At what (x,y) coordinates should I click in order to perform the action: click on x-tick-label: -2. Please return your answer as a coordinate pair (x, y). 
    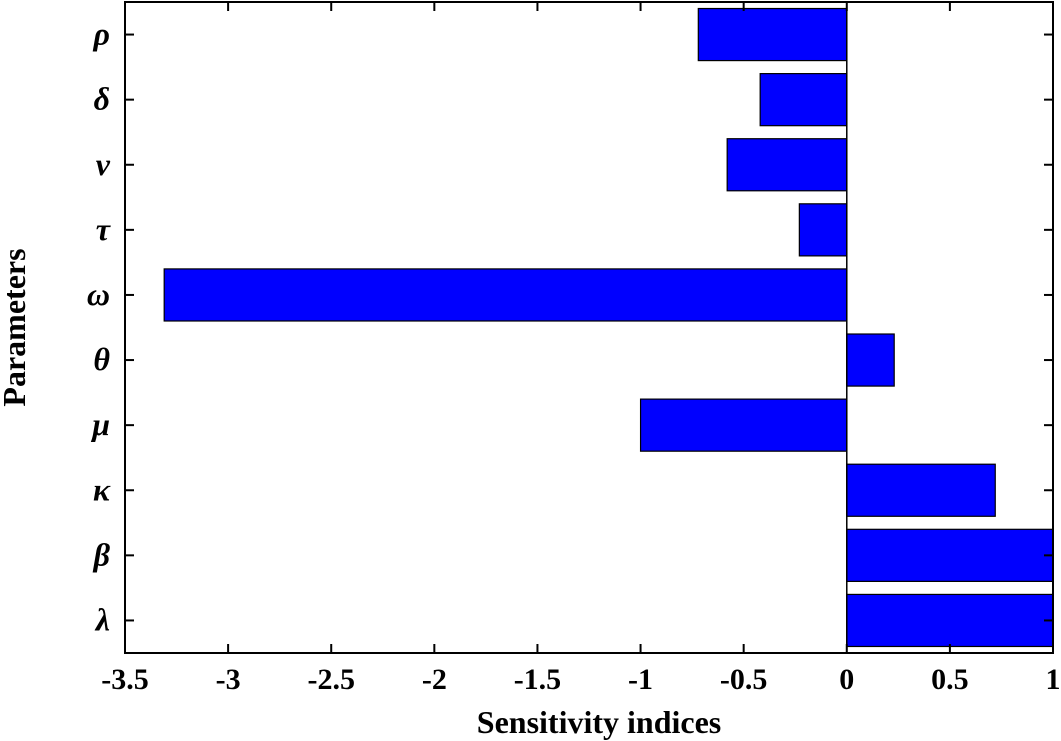
    Looking at the image, I should click on (434, 679).